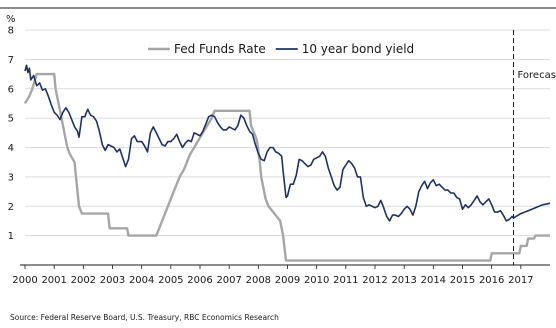 This screenshot has height=328, width=556. I want to click on forecast-marker: Forecast, so click(534, 147).